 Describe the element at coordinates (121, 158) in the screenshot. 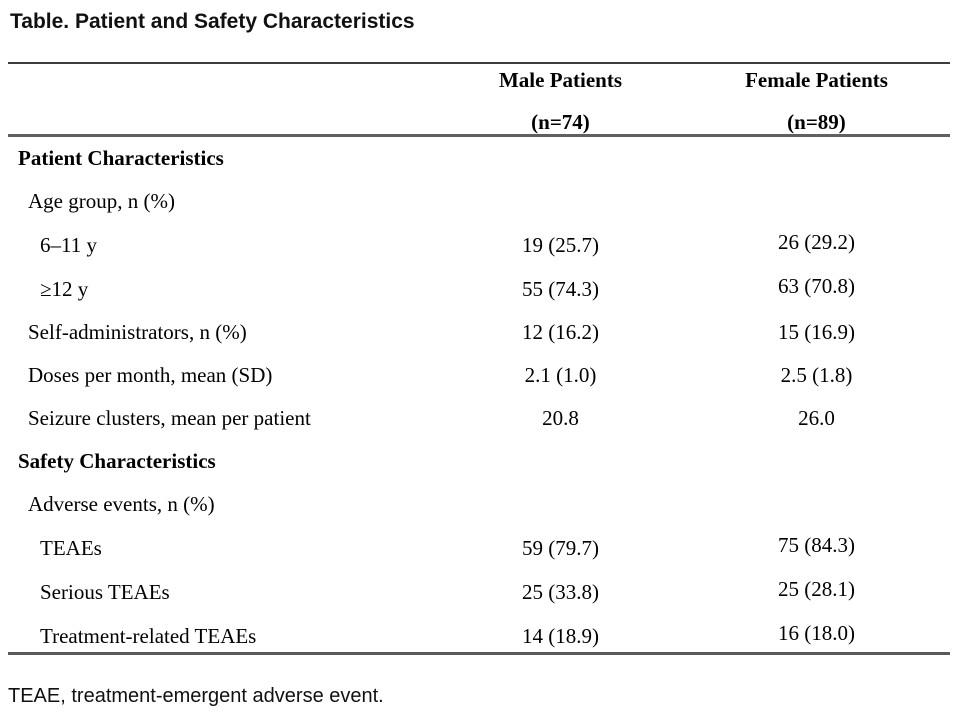

I see `section-label: Patient Characteristics` at that location.